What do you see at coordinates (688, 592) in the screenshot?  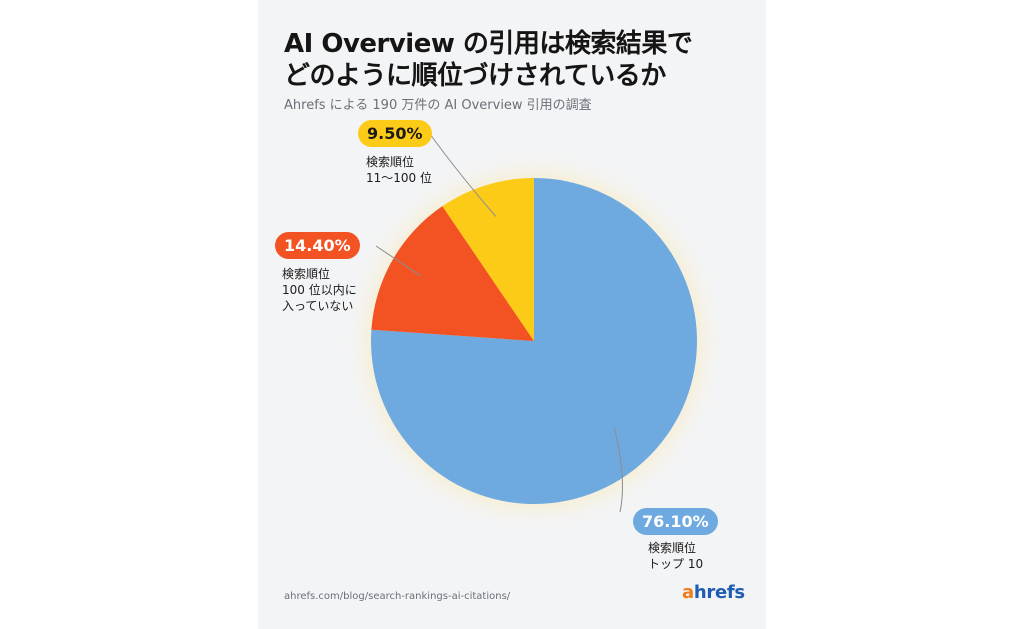 I see `logo-initial: a` at bounding box center [688, 592].